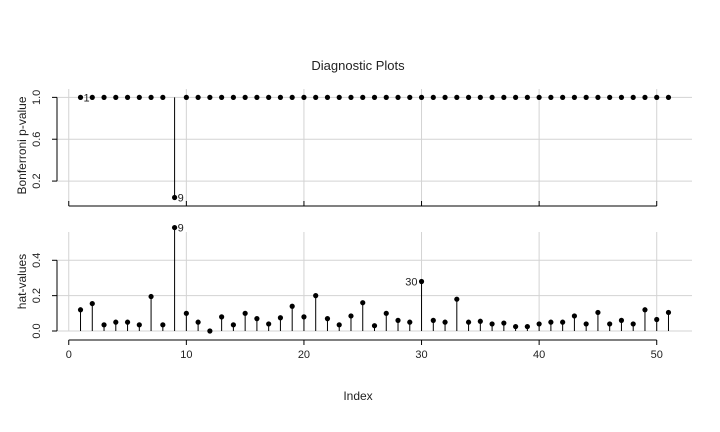 The width and height of the screenshot is (720, 432). Describe the element at coordinates (37, 97) in the screenshot. I see `y-tick-label: 1.0` at that location.